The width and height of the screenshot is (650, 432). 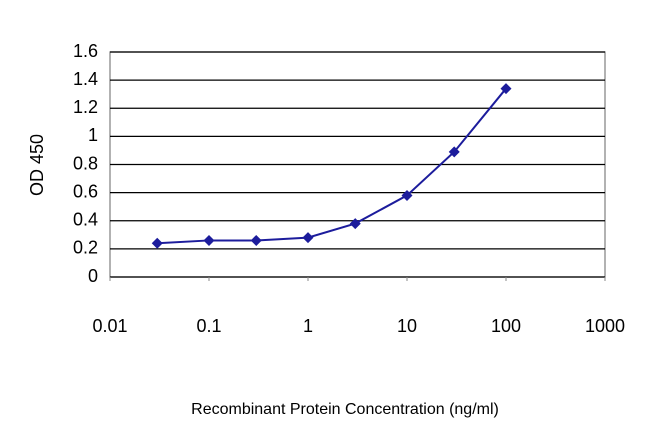 What do you see at coordinates (85, 51) in the screenshot?
I see `y-tick-label: 1.6` at bounding box center [85, 51].